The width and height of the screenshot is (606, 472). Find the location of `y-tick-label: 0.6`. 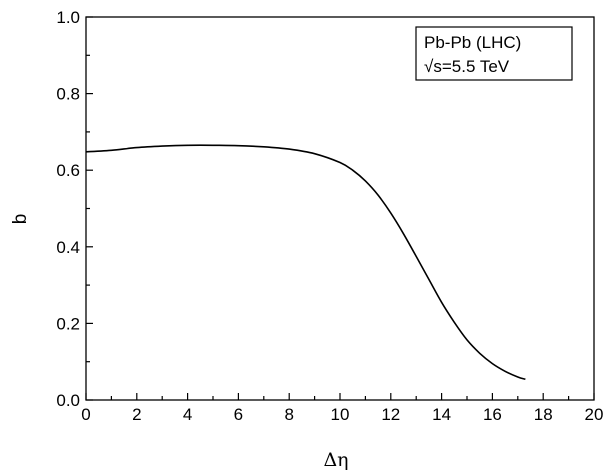

y-tick-label: 0.6 is located at coordinates (68, 170).